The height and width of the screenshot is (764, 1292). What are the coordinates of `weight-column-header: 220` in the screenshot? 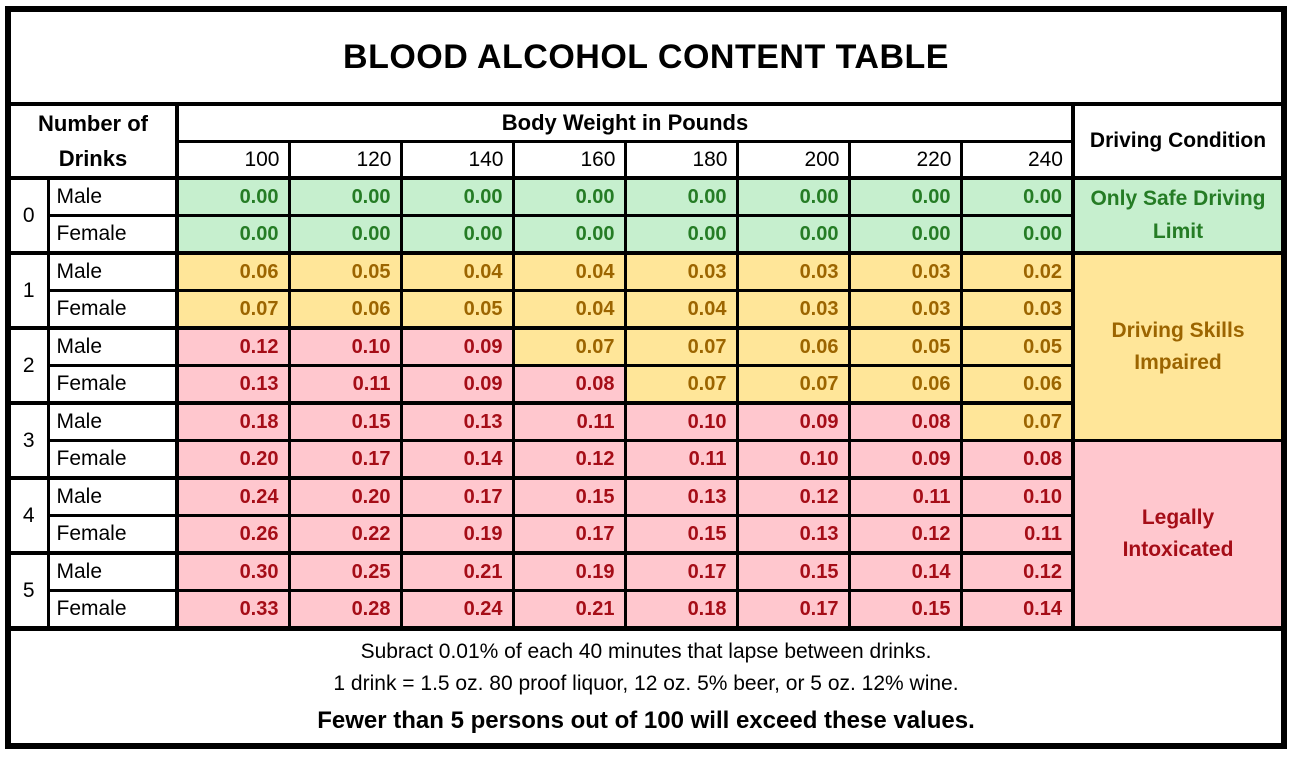 It's located at (905, 160).